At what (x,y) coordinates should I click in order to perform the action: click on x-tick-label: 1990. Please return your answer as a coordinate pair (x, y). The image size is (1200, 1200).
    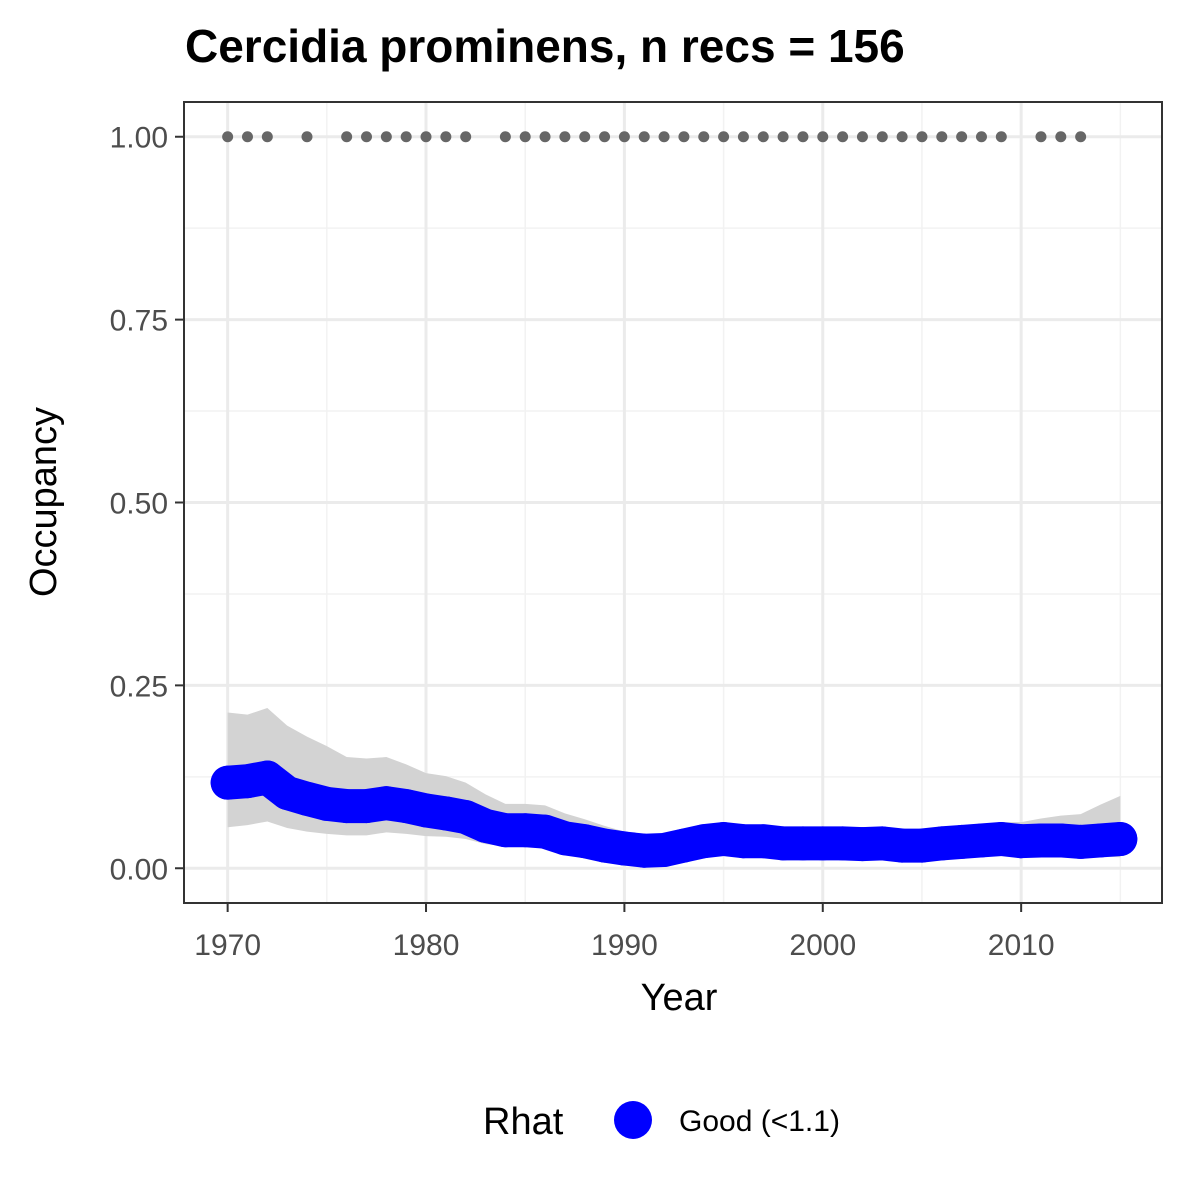
    Looking at the image, I should click on (624, 945).